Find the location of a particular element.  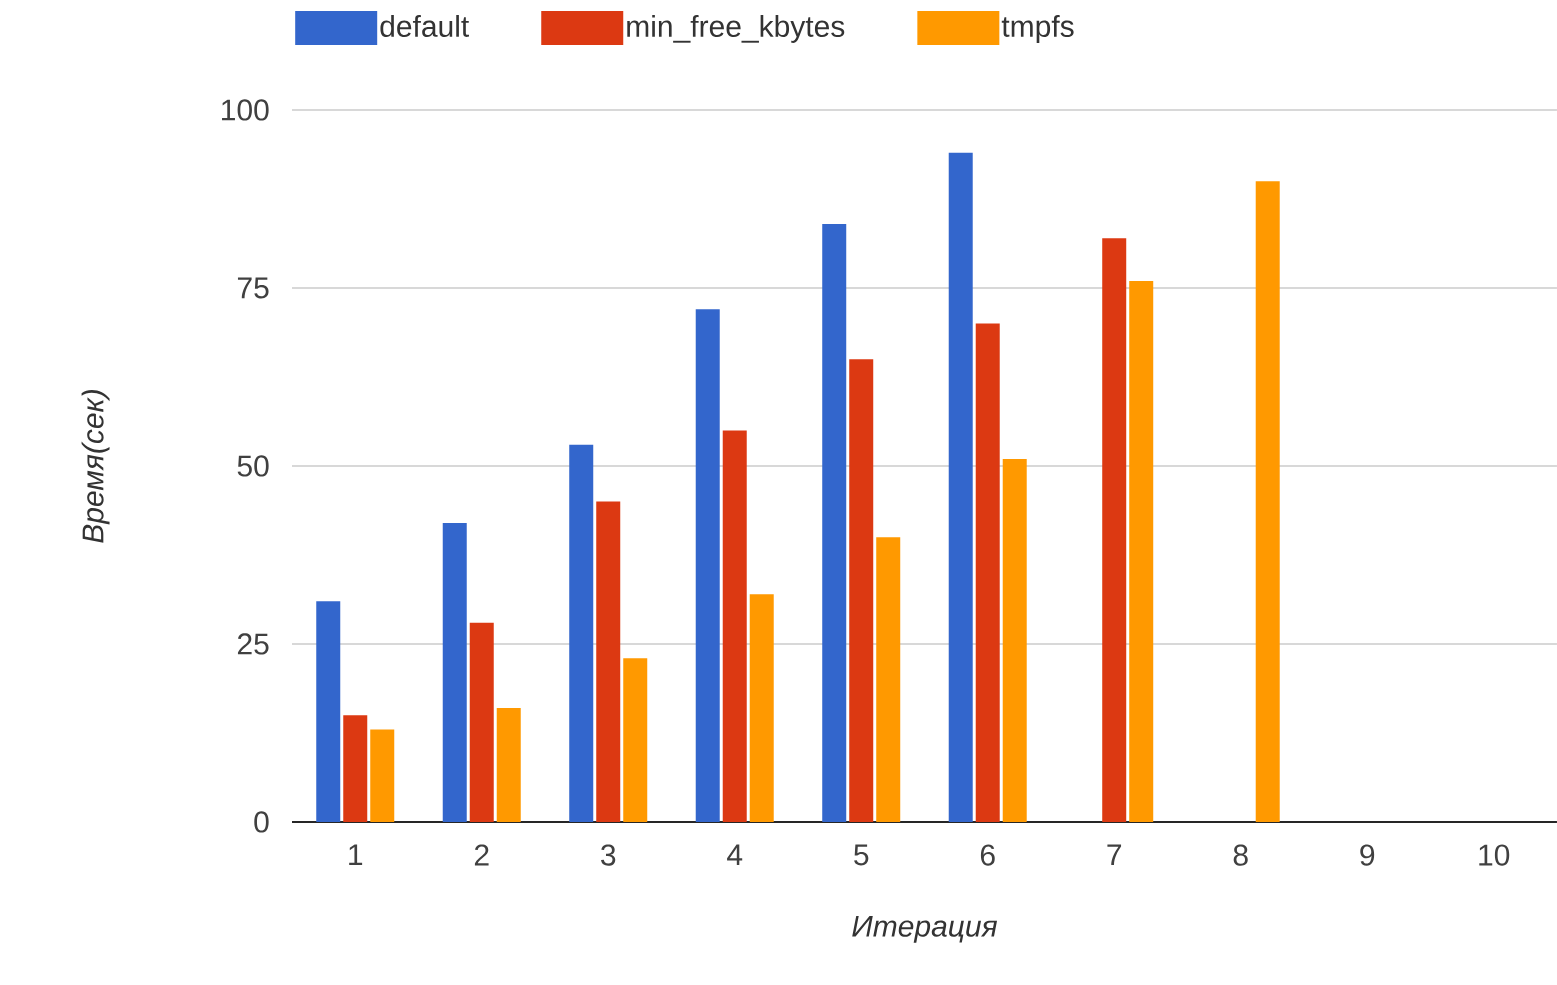

y-tick-label: 75 is located at coordinates (253, 288).